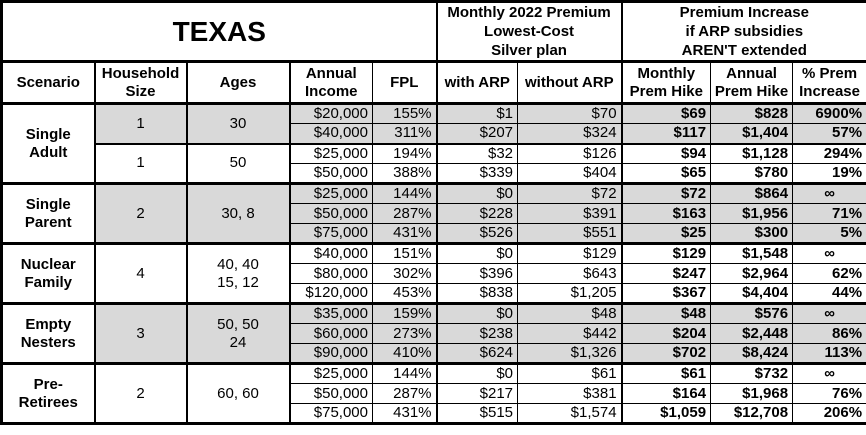  I want to click on cell-without-arp: $129, so click(570, 253).